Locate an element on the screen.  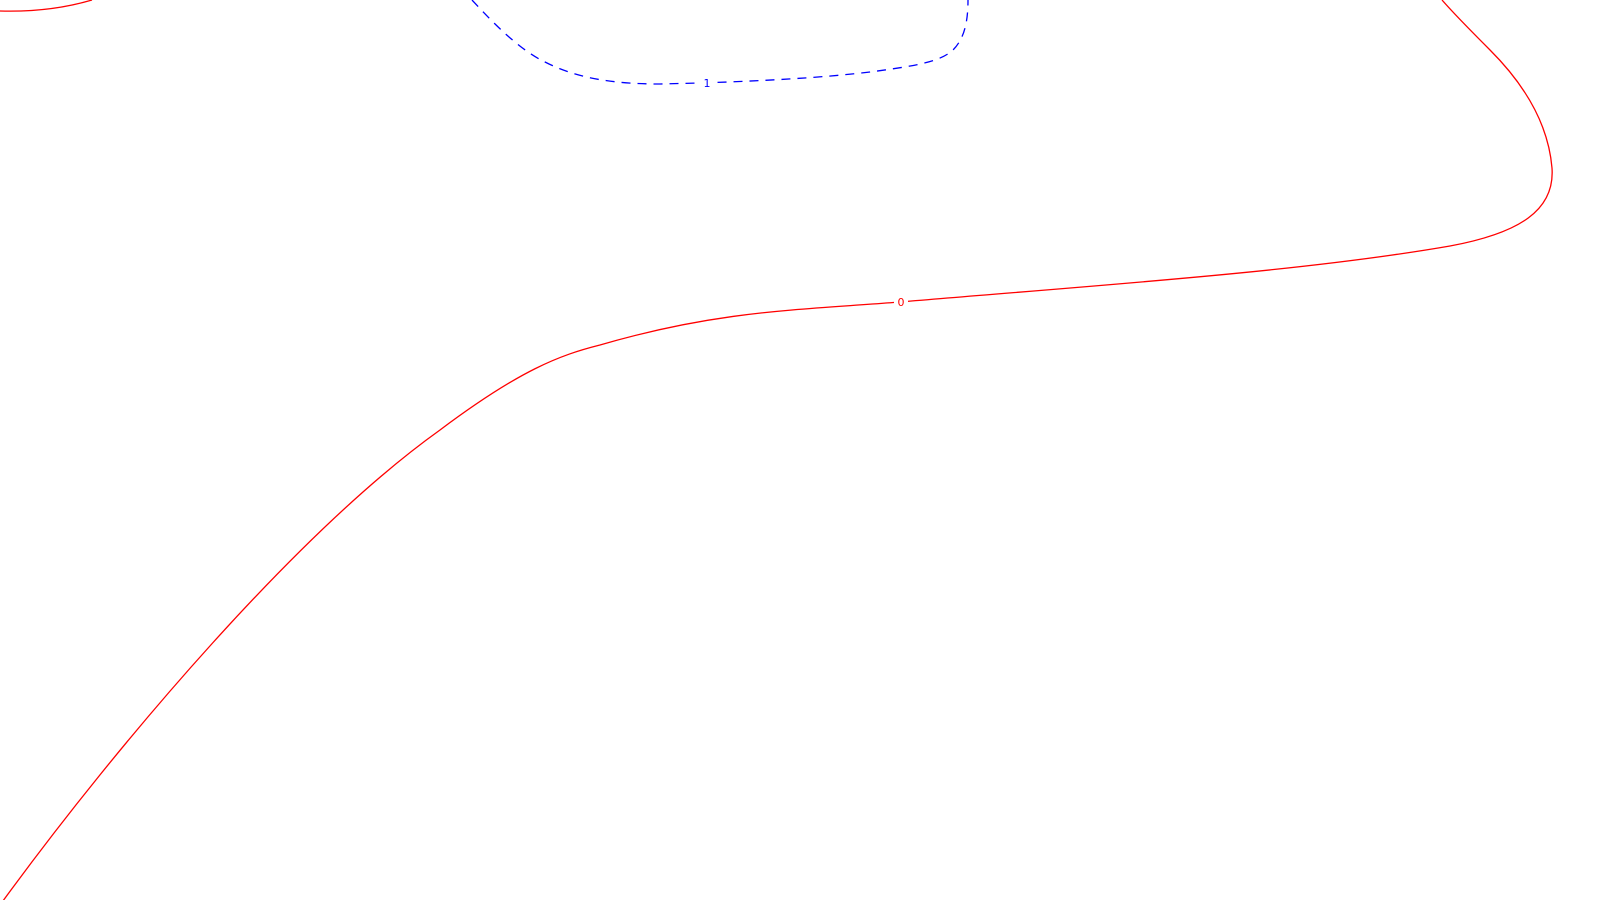
contour-label-level-0: 0 is located at coordinates (901, 302).